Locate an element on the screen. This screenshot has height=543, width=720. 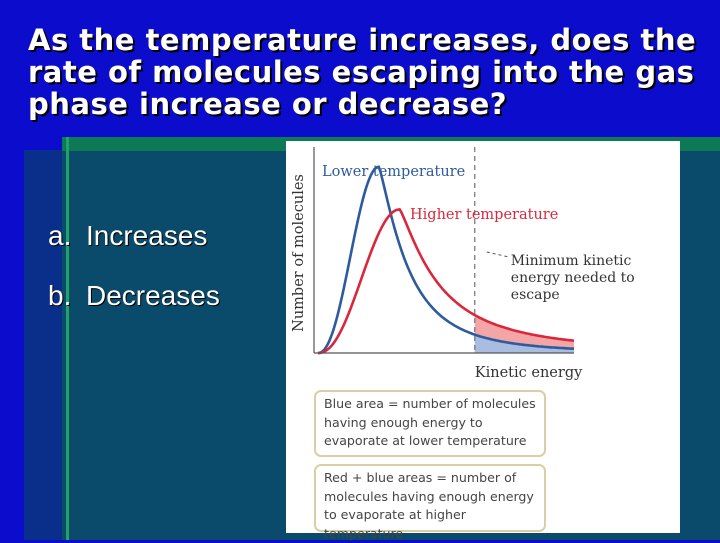
answer-options: a. Increases b. Decreases is located at coordinates (134, 280).